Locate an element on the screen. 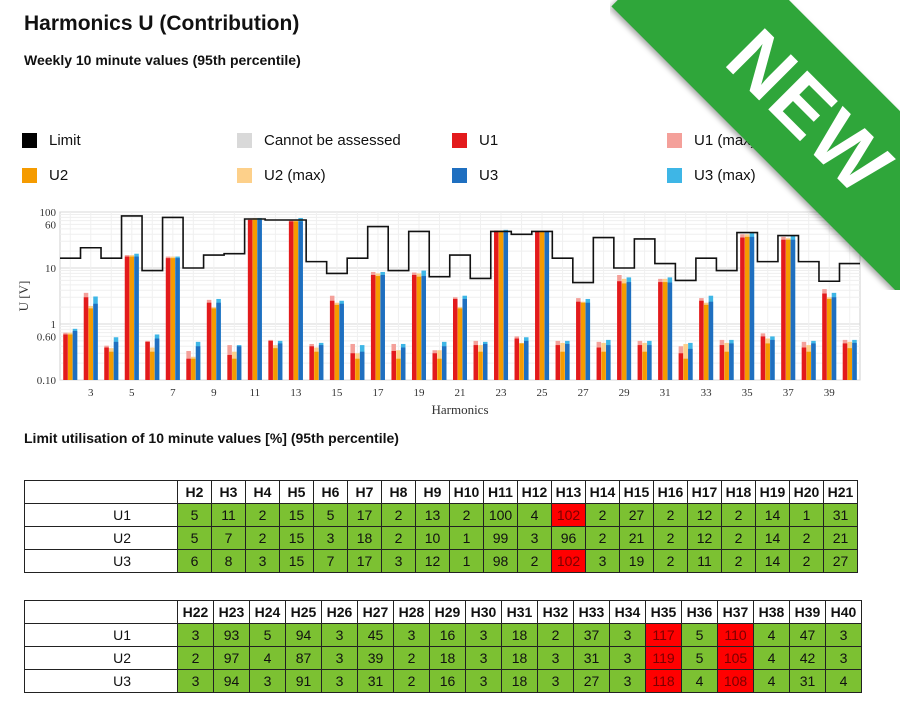 The width and height of the screenshot is (900, 707). legend-item-u3-max: U3 (max) is located at coordinates (711, 175).